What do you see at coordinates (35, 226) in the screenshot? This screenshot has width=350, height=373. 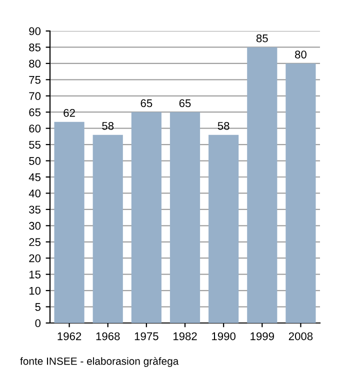 I see `y-tick-label: 30` at bounding box center [35, 226].